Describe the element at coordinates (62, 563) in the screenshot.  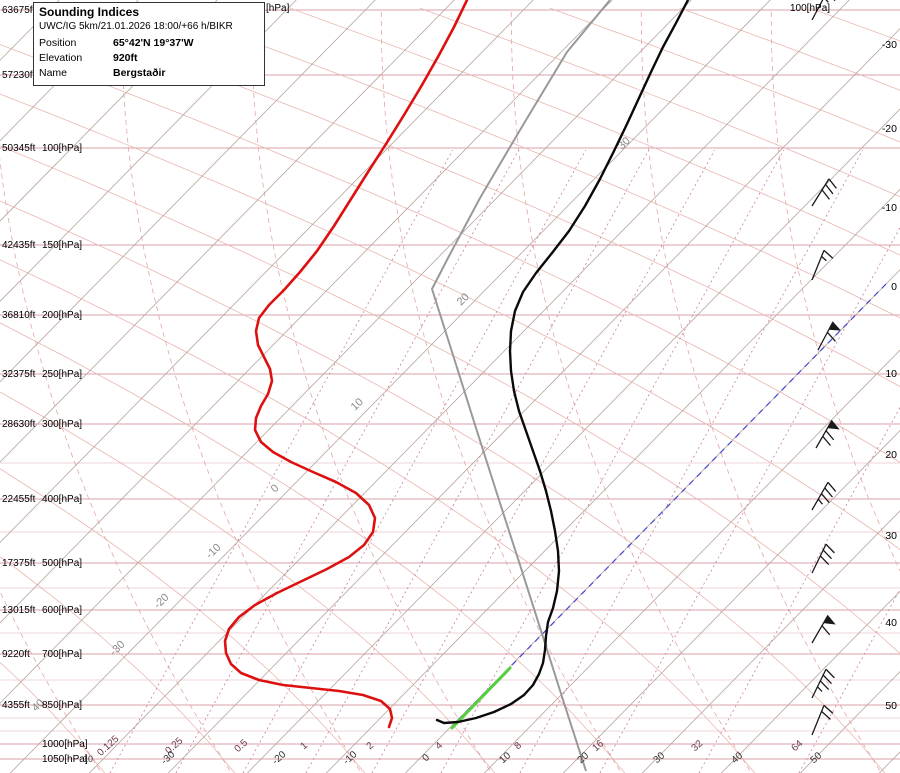
I see `svg-text: 500[hPa]` at that location.